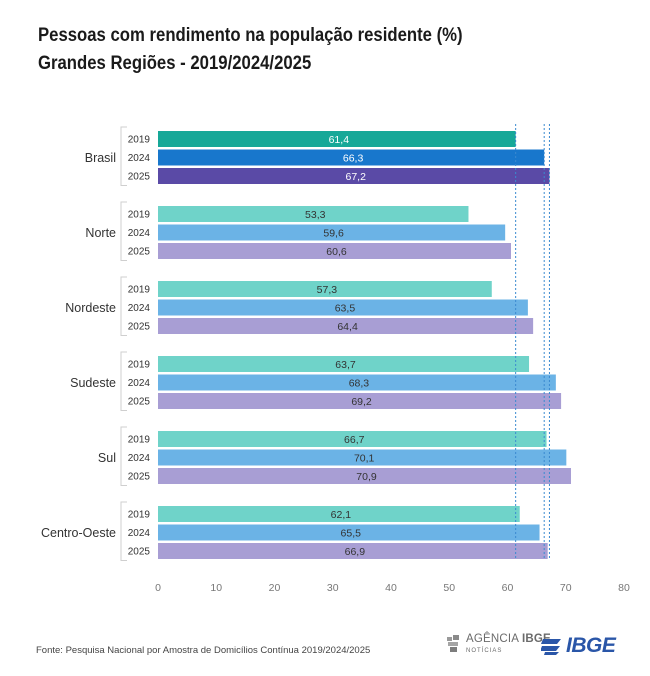  Describe the element at coordinates (351, 533) in the screenshot. I see `bar-value-label: 65,5` at that location.